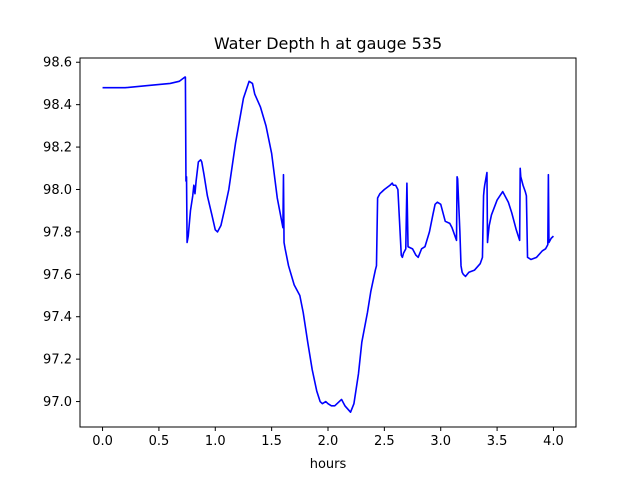  I want to click on y-tick-label: 97.4, so click(57, 317).